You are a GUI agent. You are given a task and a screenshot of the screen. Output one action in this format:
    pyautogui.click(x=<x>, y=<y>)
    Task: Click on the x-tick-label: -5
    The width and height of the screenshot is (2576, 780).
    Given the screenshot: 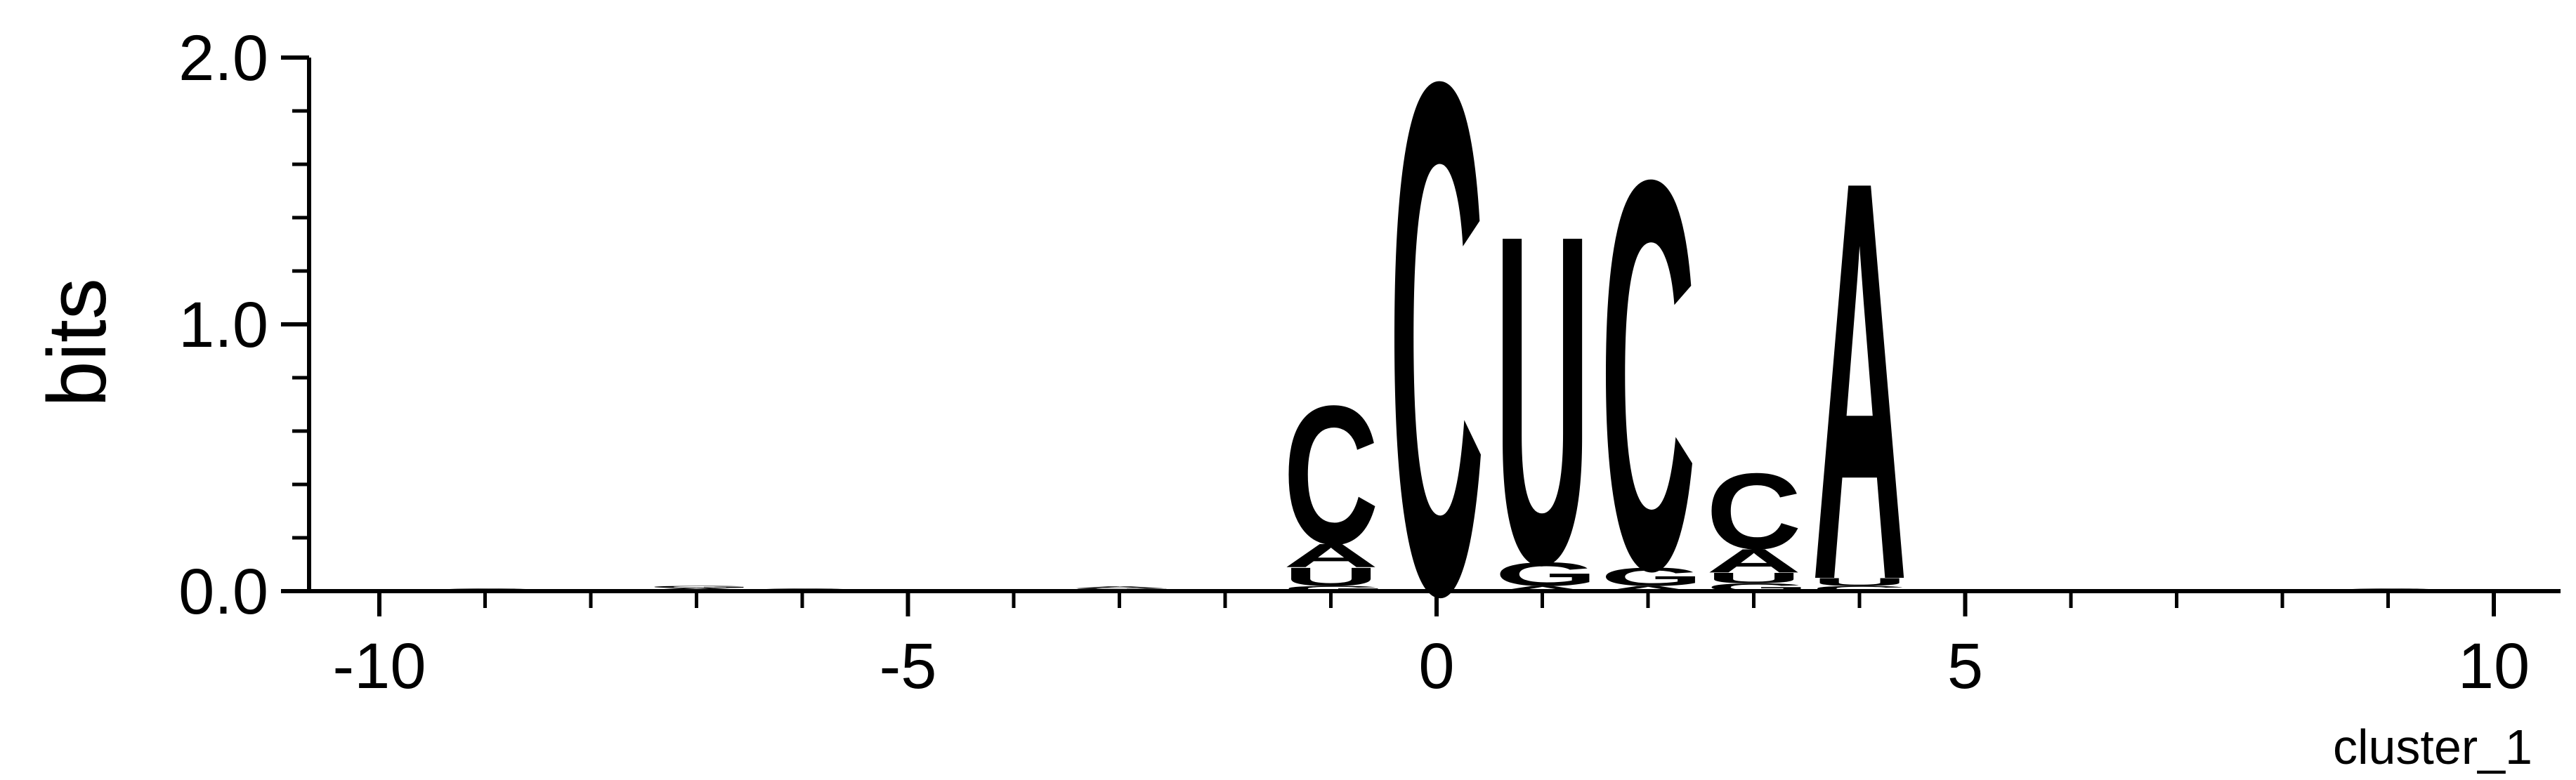 What is the action you would take?
    pyautogui.click(x=908, y=666)
    